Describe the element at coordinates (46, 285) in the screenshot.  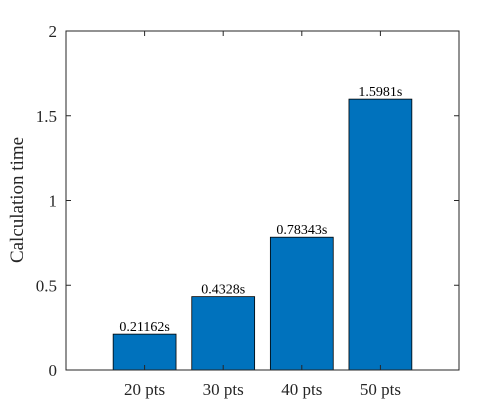
I see `y-tick-label-2: 0.5` at that location.